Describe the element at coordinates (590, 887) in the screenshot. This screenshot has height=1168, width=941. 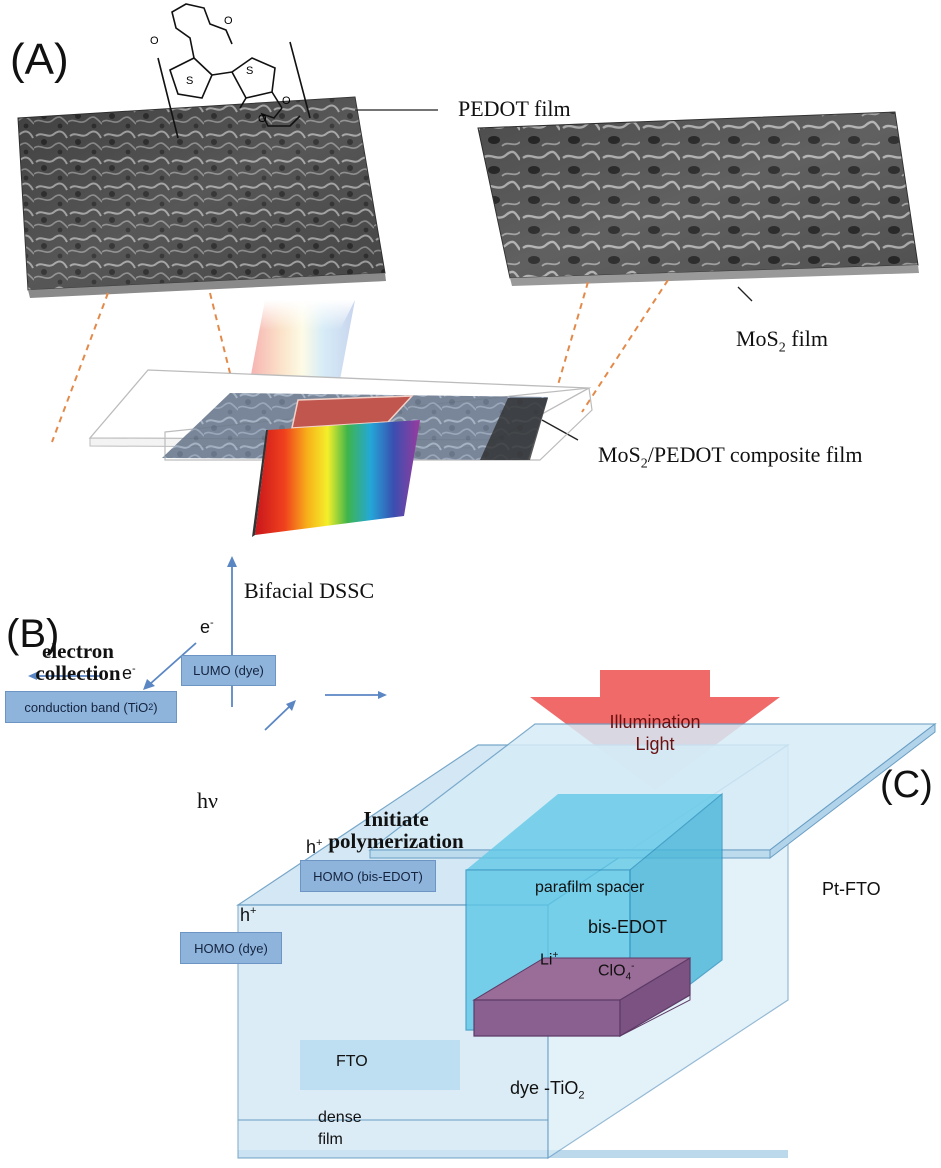
I see `parafilm-spacer-label: parafilm spacer` at that location.